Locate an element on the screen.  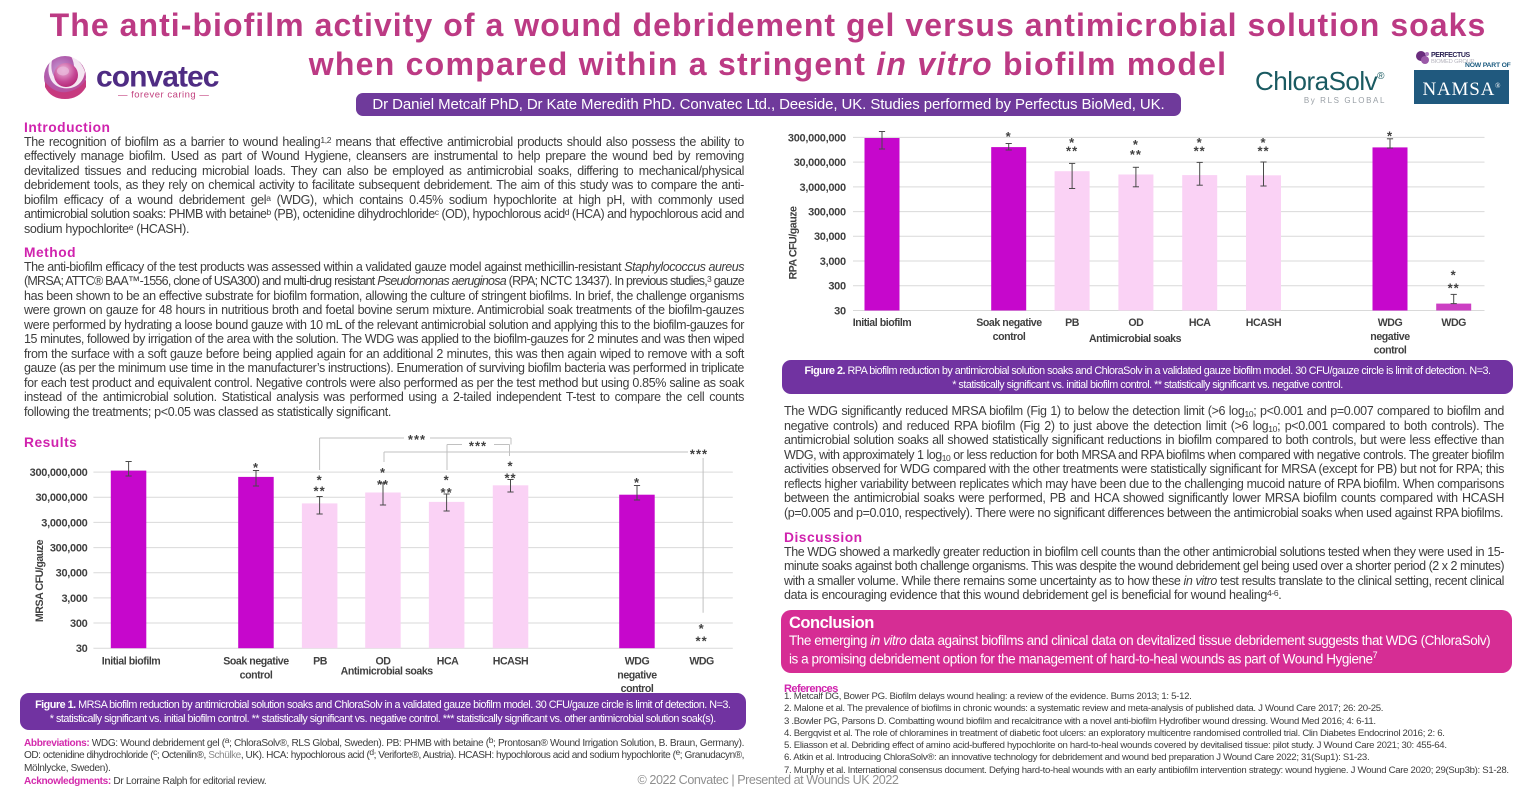
svg-text: RPA CFU/gauze is located at coordinates (794, 243).